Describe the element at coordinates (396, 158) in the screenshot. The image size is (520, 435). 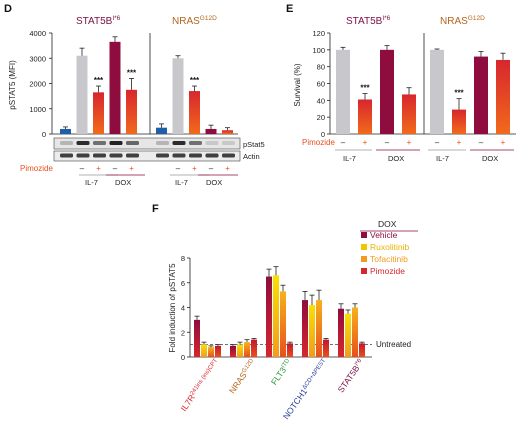
I see `panel-e-dox-label-1: DOX` at that location.